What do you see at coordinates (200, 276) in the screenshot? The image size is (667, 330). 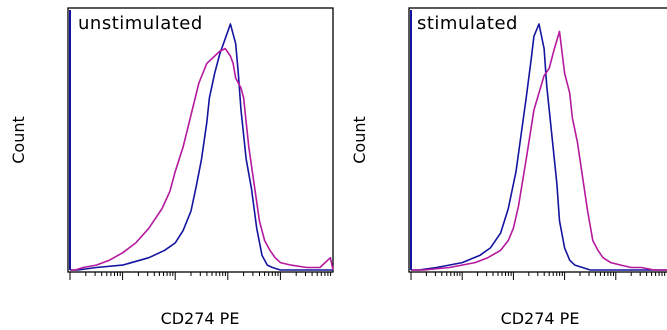 I see `x-axis-ticks-left` at bounding box center [200, 276].